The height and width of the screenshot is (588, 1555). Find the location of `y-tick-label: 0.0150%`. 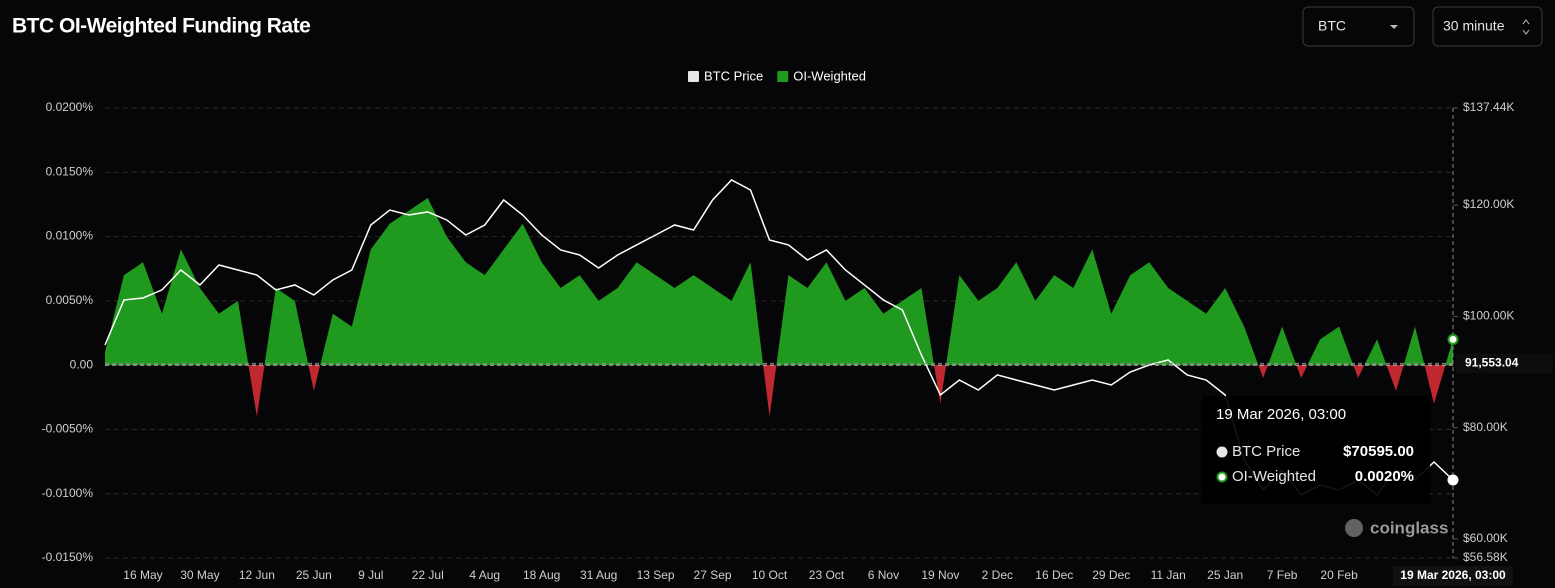

y-tick-label: 0.0150% is located at coordinates (70, 171).